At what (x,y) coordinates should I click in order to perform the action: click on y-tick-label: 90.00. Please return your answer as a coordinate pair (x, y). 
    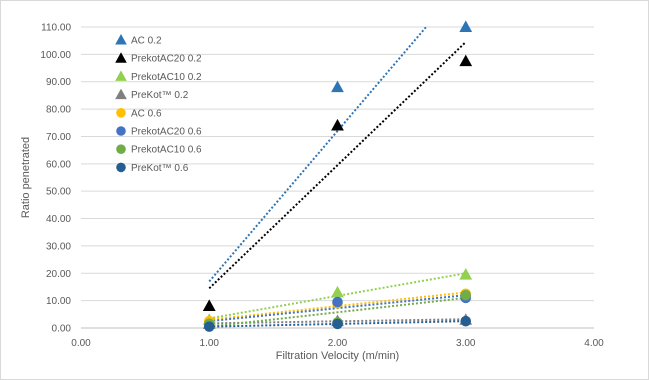
    Looking at the image, I should click on (58, 82).